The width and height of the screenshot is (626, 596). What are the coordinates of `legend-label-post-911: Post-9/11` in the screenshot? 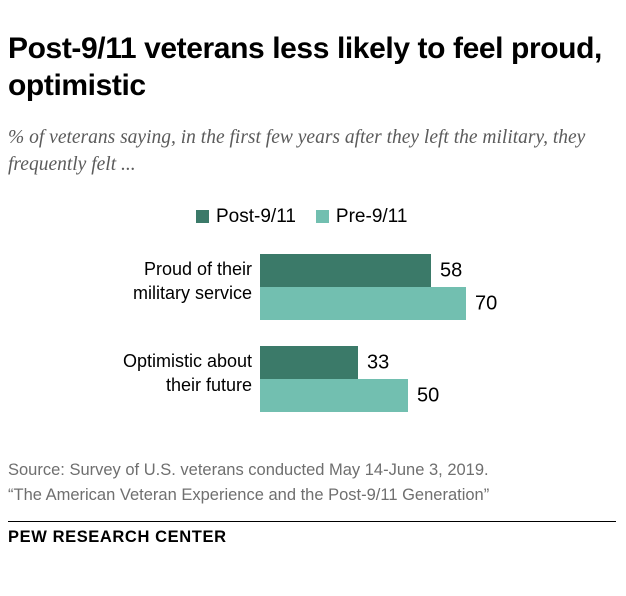 It's located at (256, 216).